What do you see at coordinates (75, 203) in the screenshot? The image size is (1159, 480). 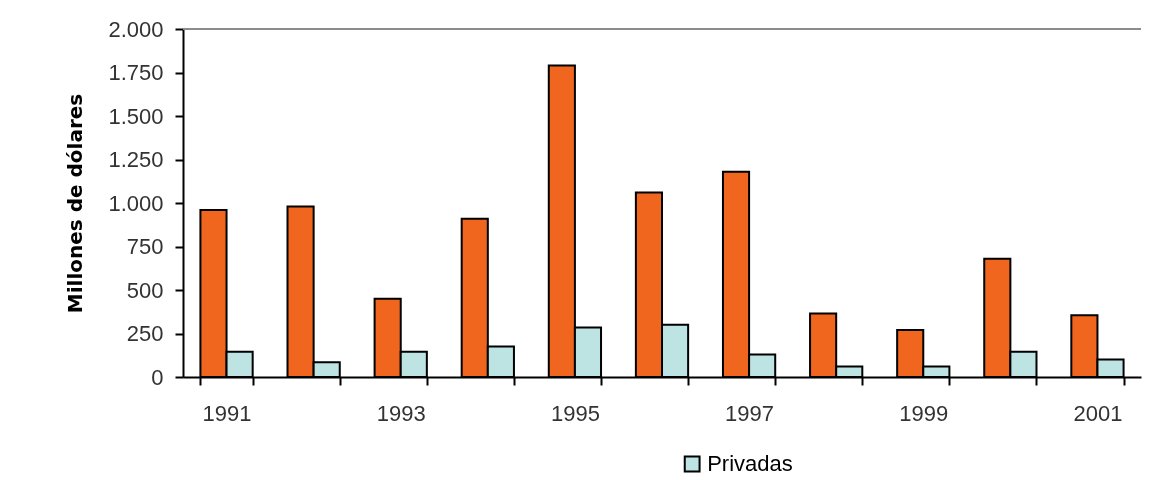 I see `y-axis-title: Millones de dólares` at bounding box center [75, 203].